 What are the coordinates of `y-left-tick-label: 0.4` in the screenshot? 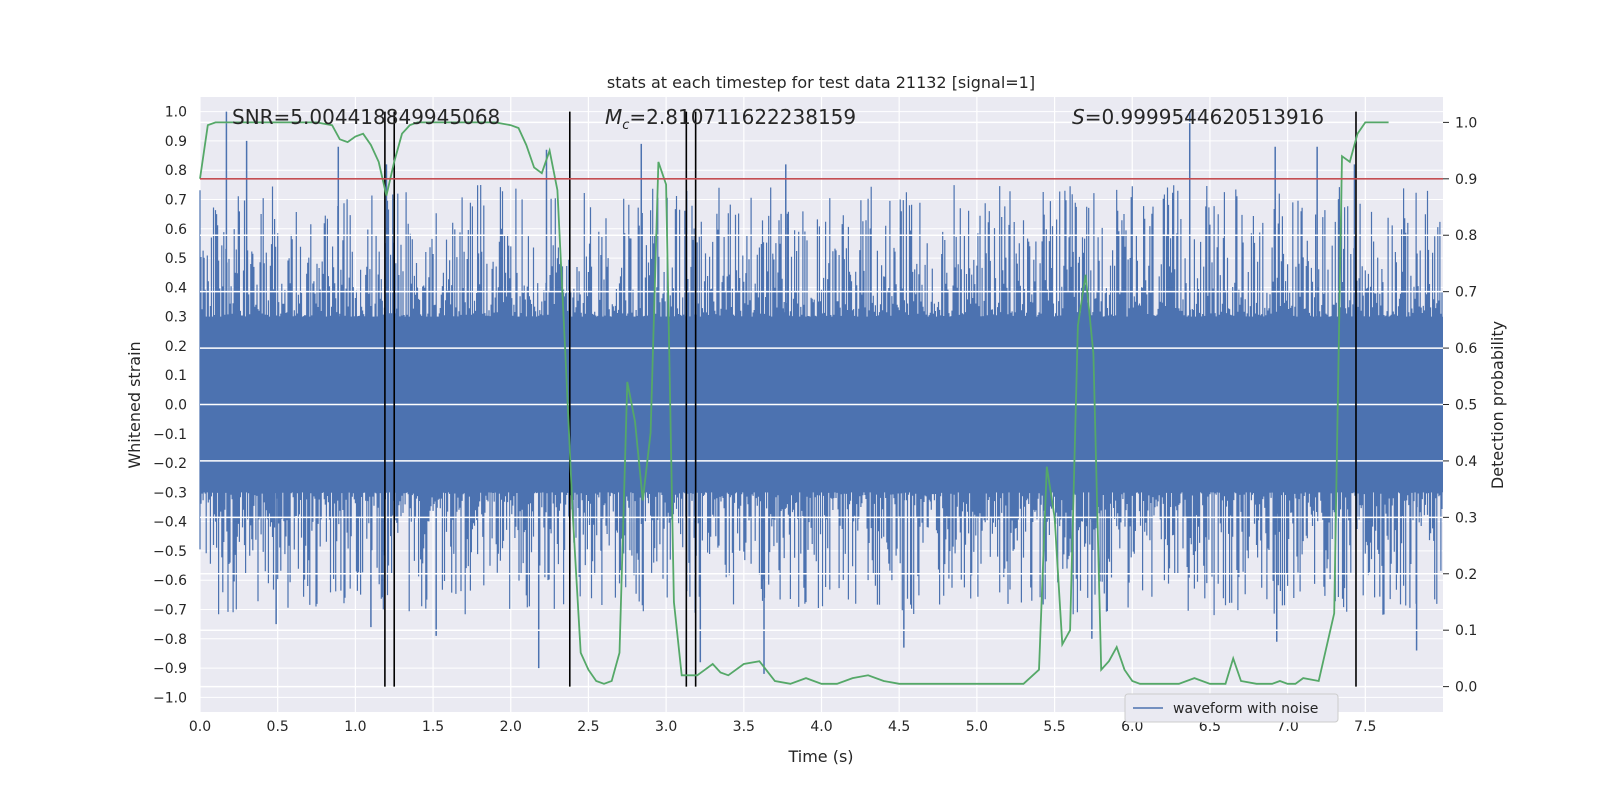 It's located at (176, 288).